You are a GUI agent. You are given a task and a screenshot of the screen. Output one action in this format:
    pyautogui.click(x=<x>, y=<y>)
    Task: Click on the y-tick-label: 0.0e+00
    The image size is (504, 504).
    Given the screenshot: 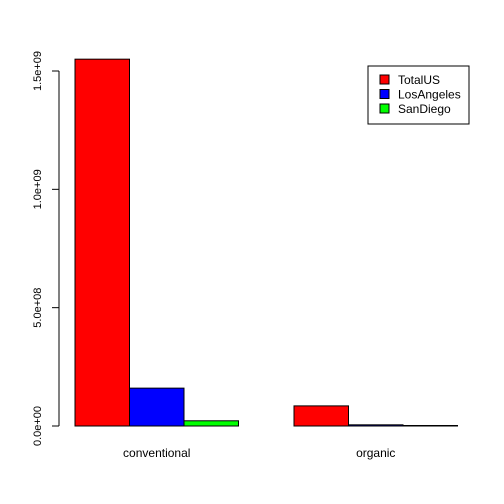 What is the action you would take?
    pyautogui.click(x=38, y=426)
    